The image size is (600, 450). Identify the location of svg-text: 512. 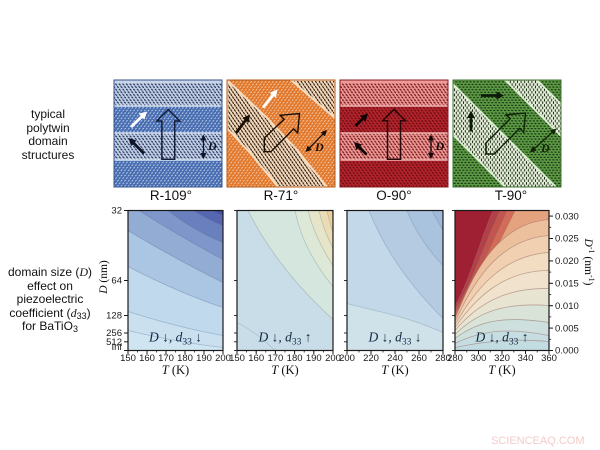
(114, 342).